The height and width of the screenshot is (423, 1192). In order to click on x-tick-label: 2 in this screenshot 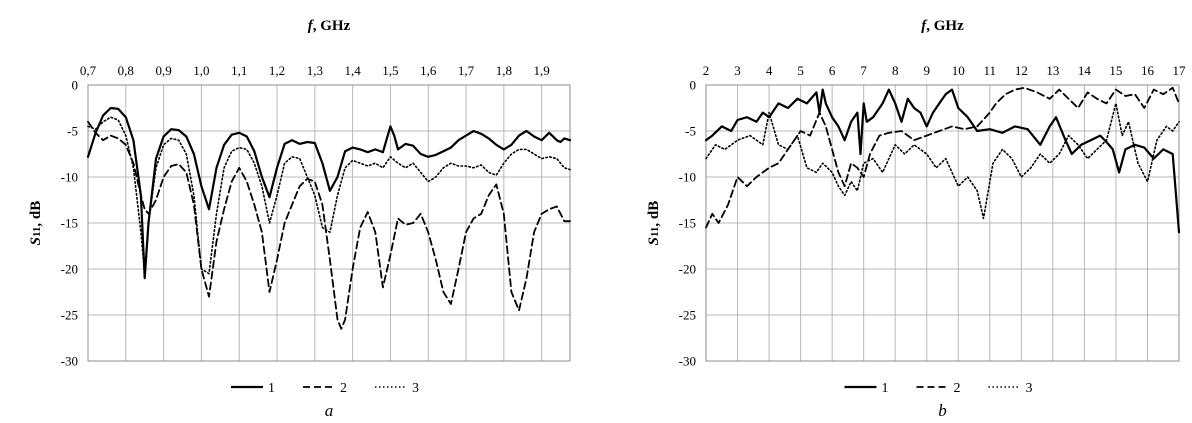, I will do `click(706, 70)`.